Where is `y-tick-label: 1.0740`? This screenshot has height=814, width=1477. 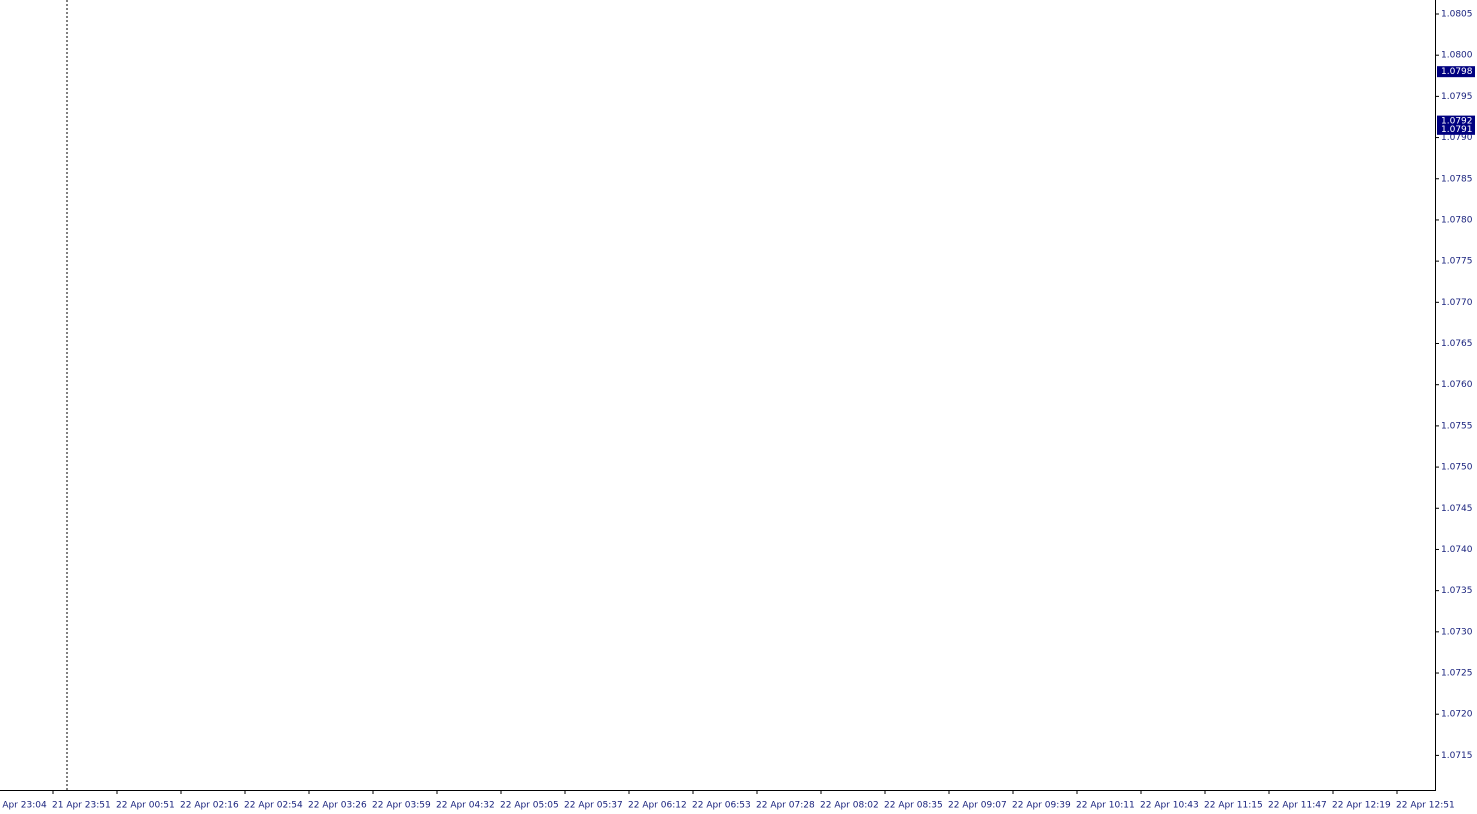 y-tick-label: 1.0740 is located at coordinates (1457, 550).